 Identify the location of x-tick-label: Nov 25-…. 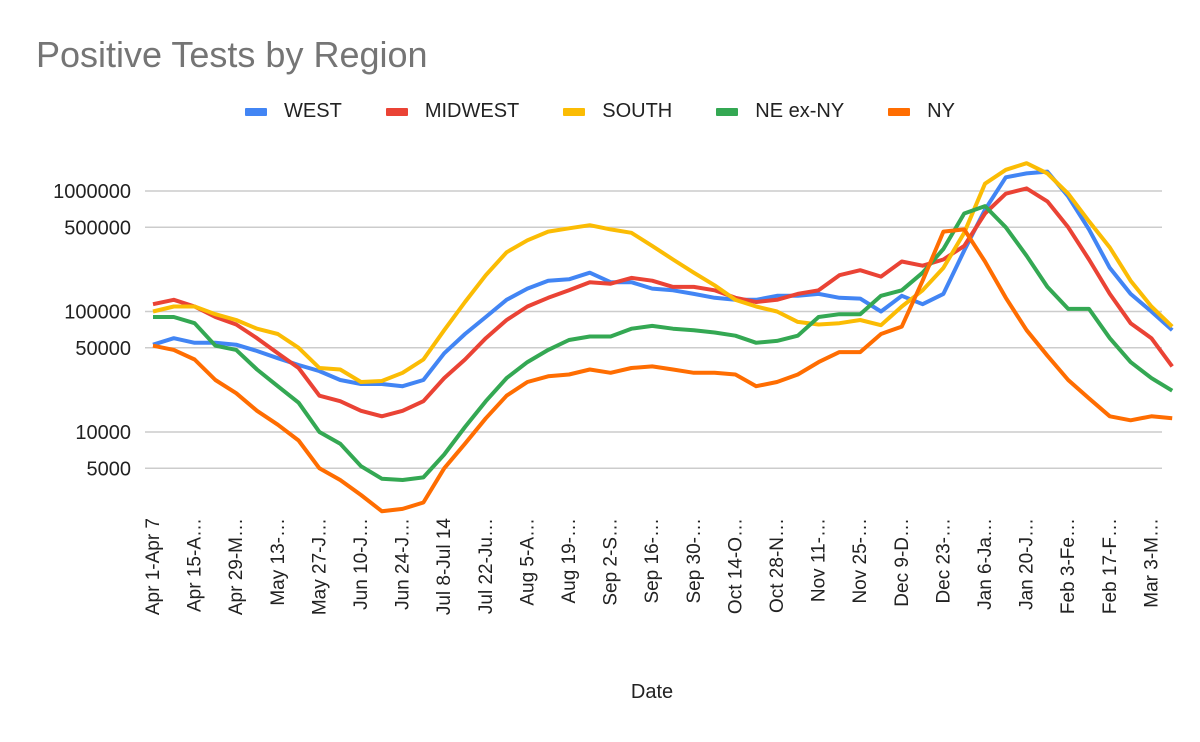
(860, 561).